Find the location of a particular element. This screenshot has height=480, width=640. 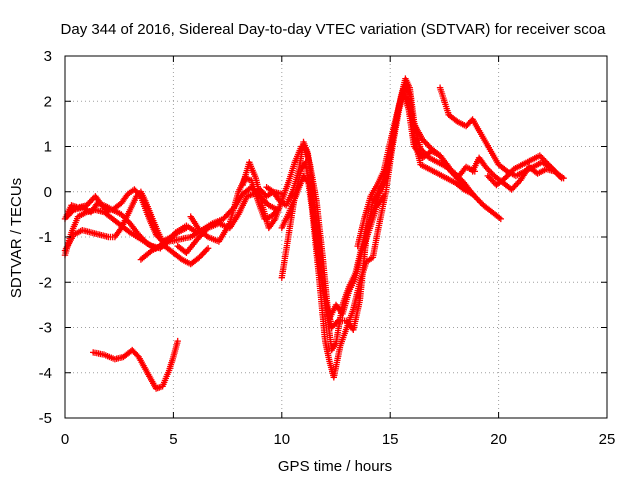

y-tick-label: 1 is located at coordinates (48, 147).